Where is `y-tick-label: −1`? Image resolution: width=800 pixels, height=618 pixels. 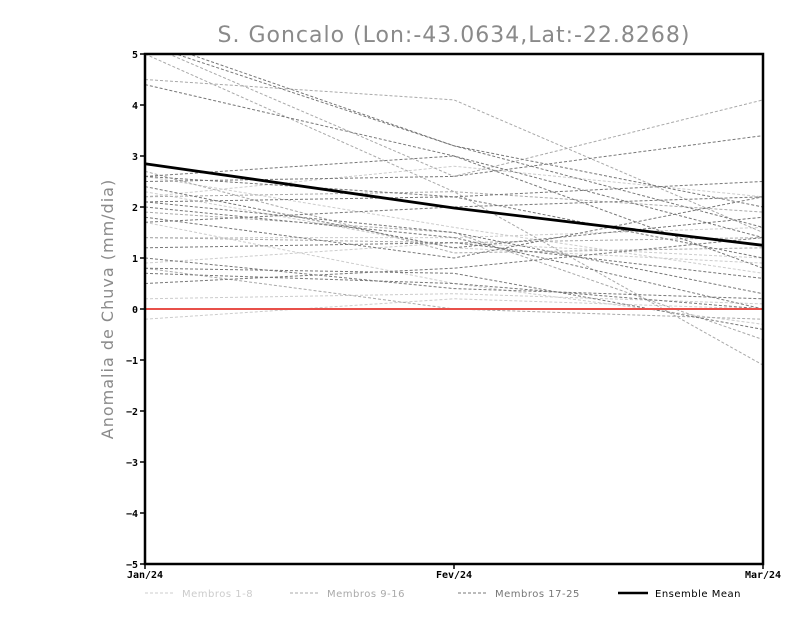 y-tick-label: −1 is located at coordinates (132, 361).